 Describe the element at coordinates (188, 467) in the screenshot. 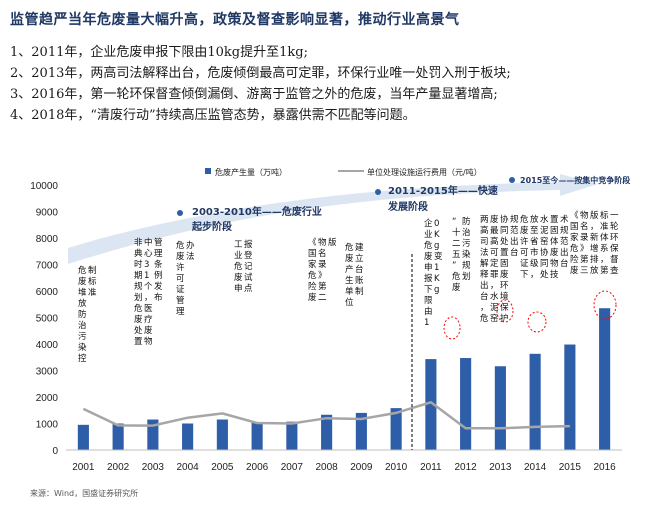

I see `x-tick-label: 2004` at that location.